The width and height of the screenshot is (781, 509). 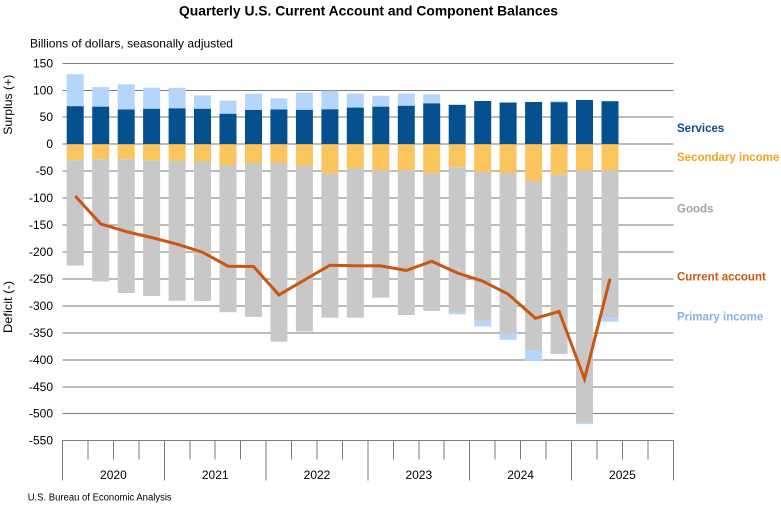 I want to click on svg-text: -350, so click(x=41, y=333).